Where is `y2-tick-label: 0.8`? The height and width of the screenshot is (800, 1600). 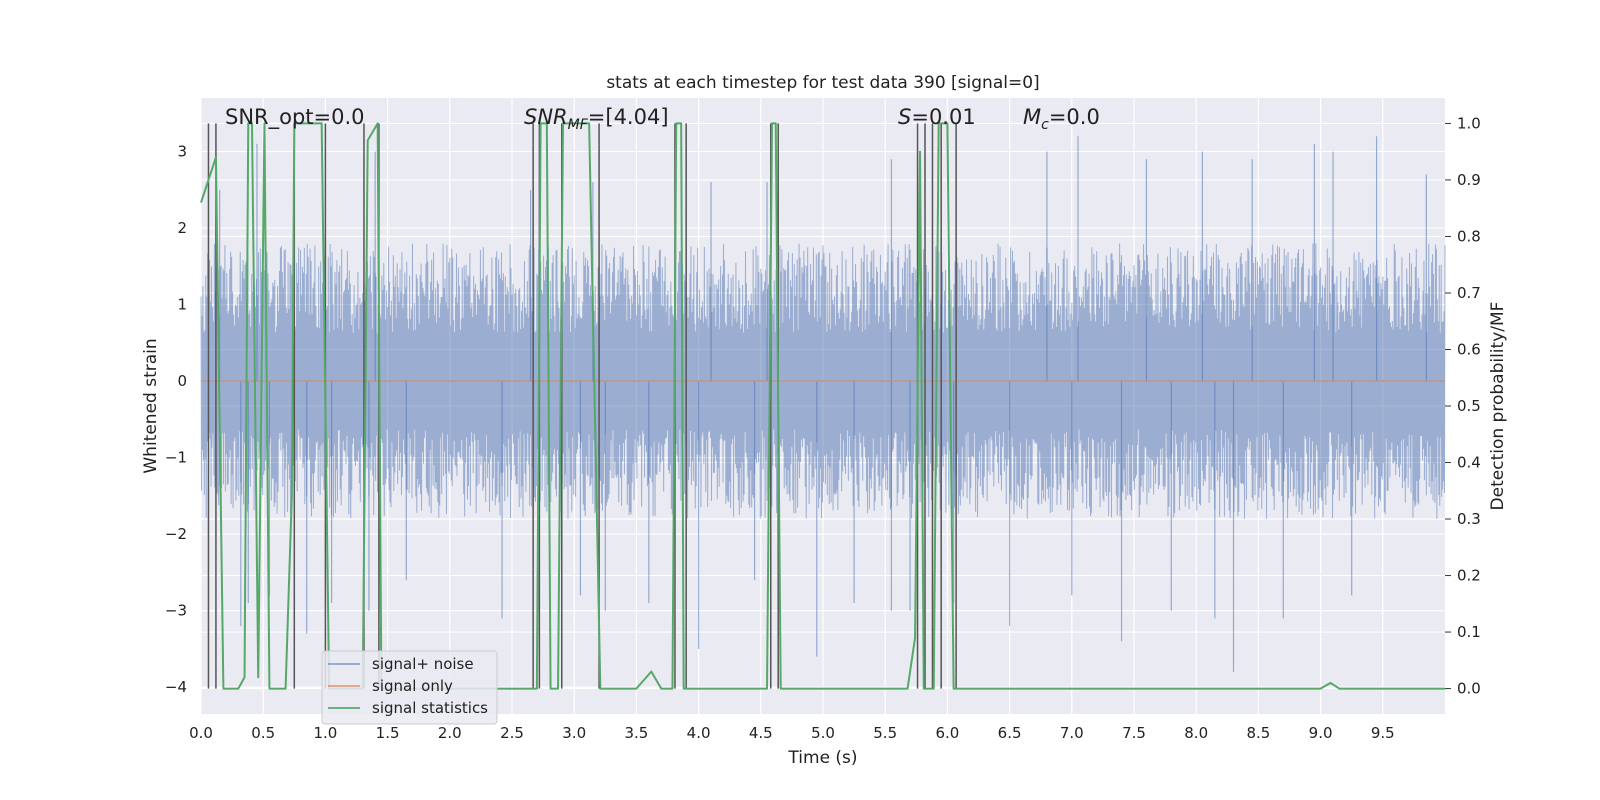
y2-tick-label: 0.8 is located at coordinates (1469, 236).